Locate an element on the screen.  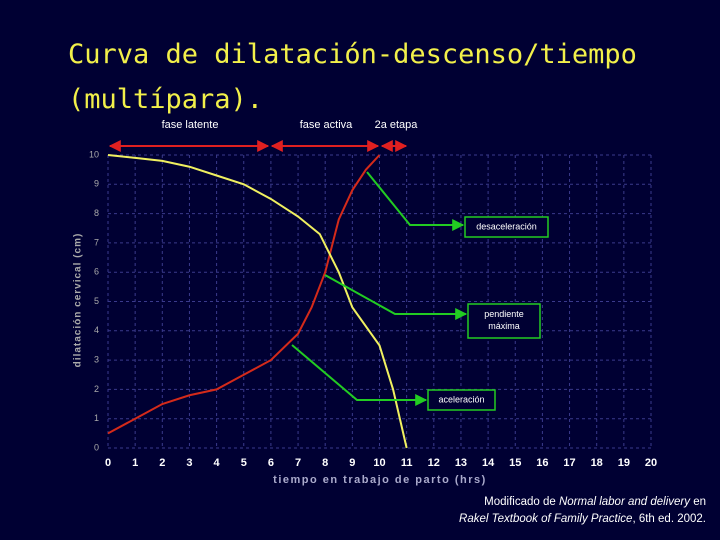
y-axis-label: dilatación cervical (cm) is located at coordinates (78, 300).